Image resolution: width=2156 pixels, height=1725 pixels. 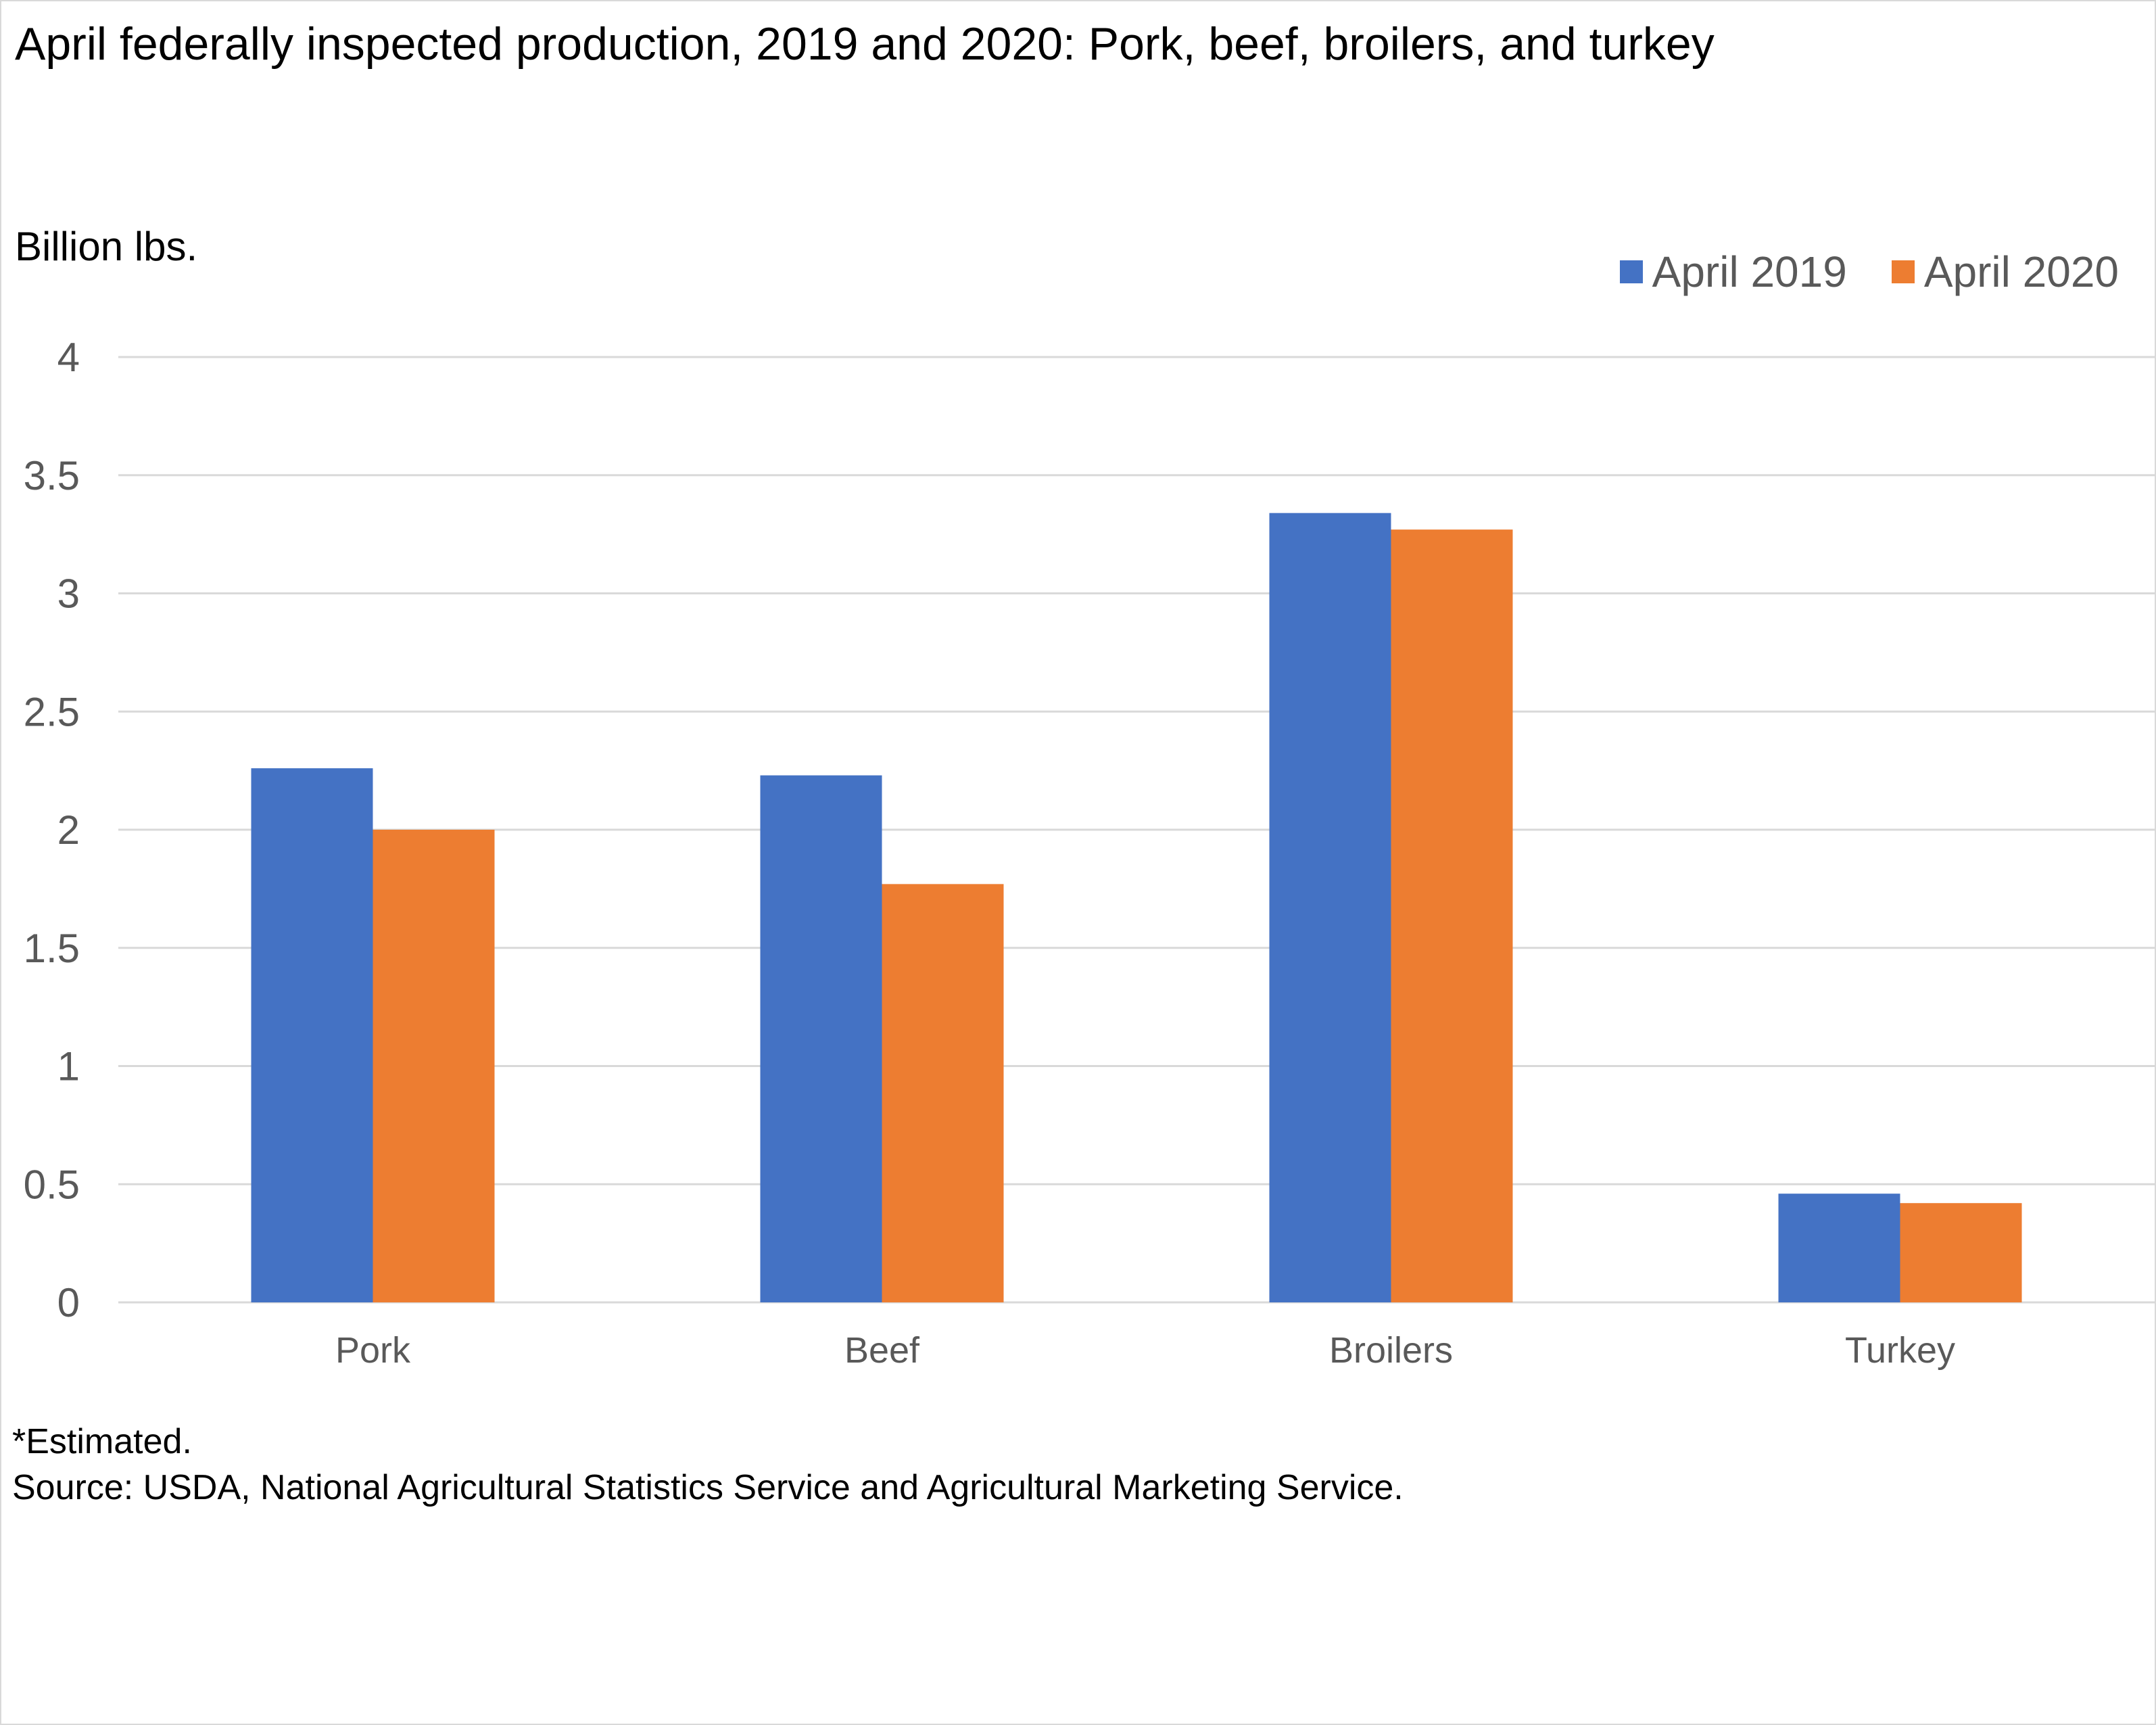 I want to click on bar-broilers-april-2019, so click(x=1330, y=908).